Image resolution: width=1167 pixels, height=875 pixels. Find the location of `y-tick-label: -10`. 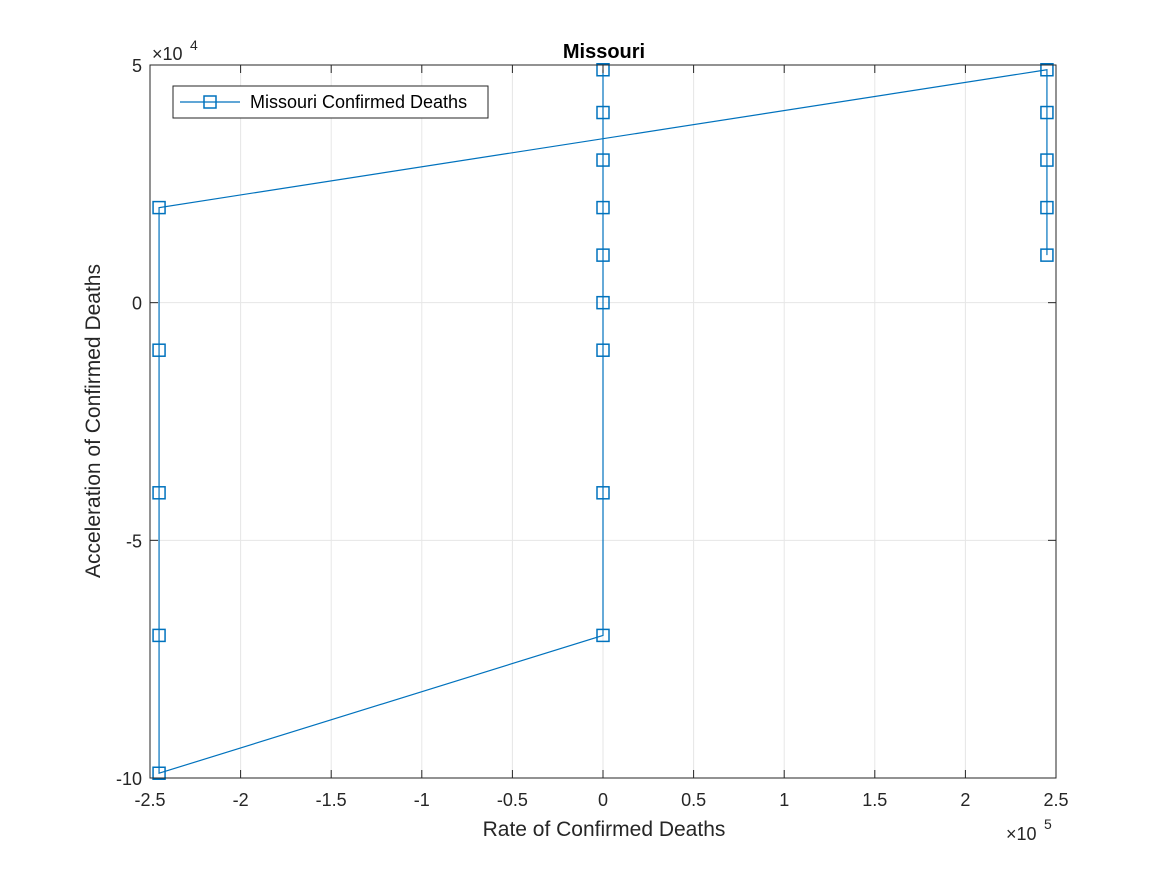

y-tick-label: -10 is located at coordinates (129, 779).